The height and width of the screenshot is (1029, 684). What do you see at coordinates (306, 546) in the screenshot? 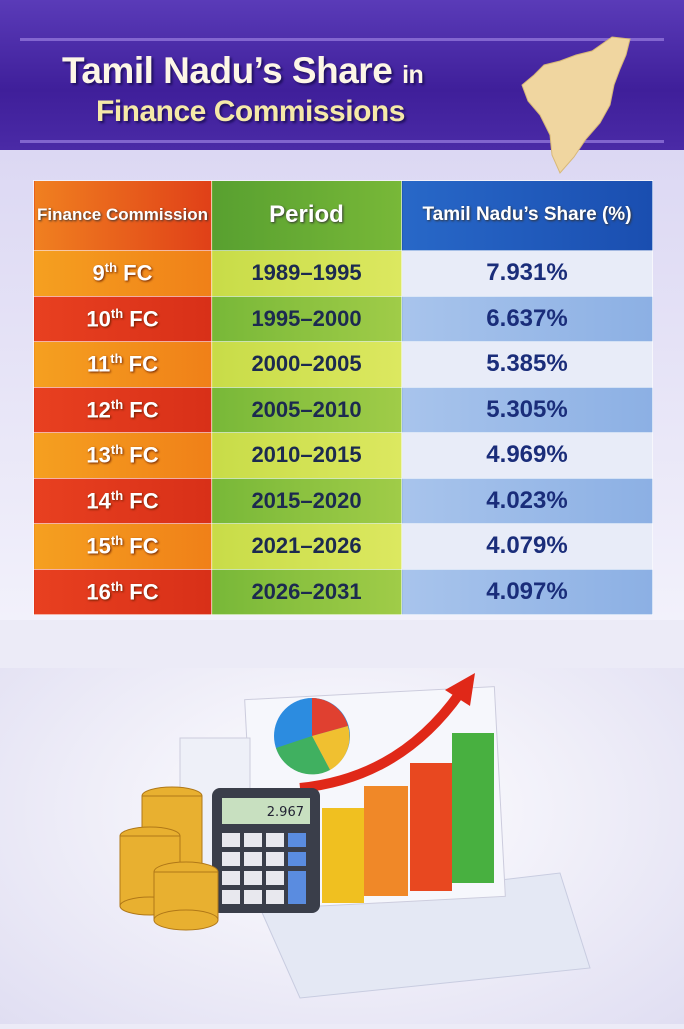
I see `period-cell: 2021–2026` at bounding box center [306, 546].